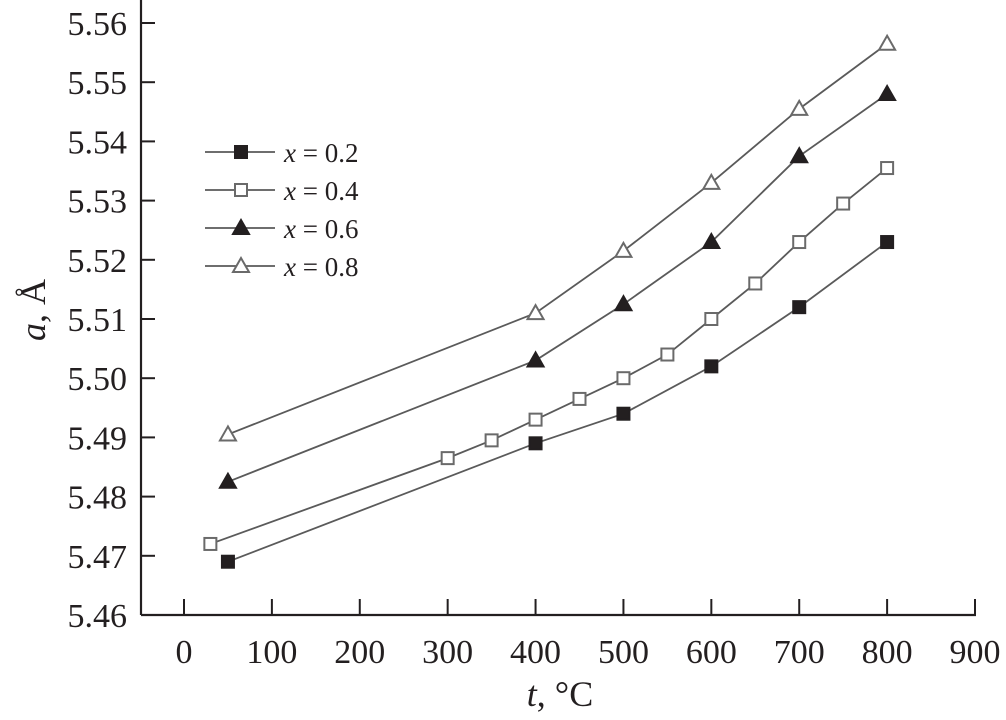  What do you see at coordinates (535, 652) in the screenshot?
I see `x-tick-label: 400` at bounding box center [535, 652].